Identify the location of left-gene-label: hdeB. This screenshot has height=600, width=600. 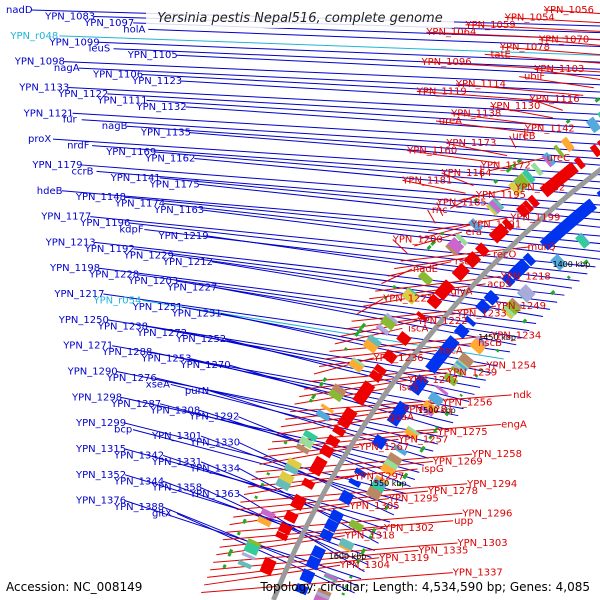
(50, 191).